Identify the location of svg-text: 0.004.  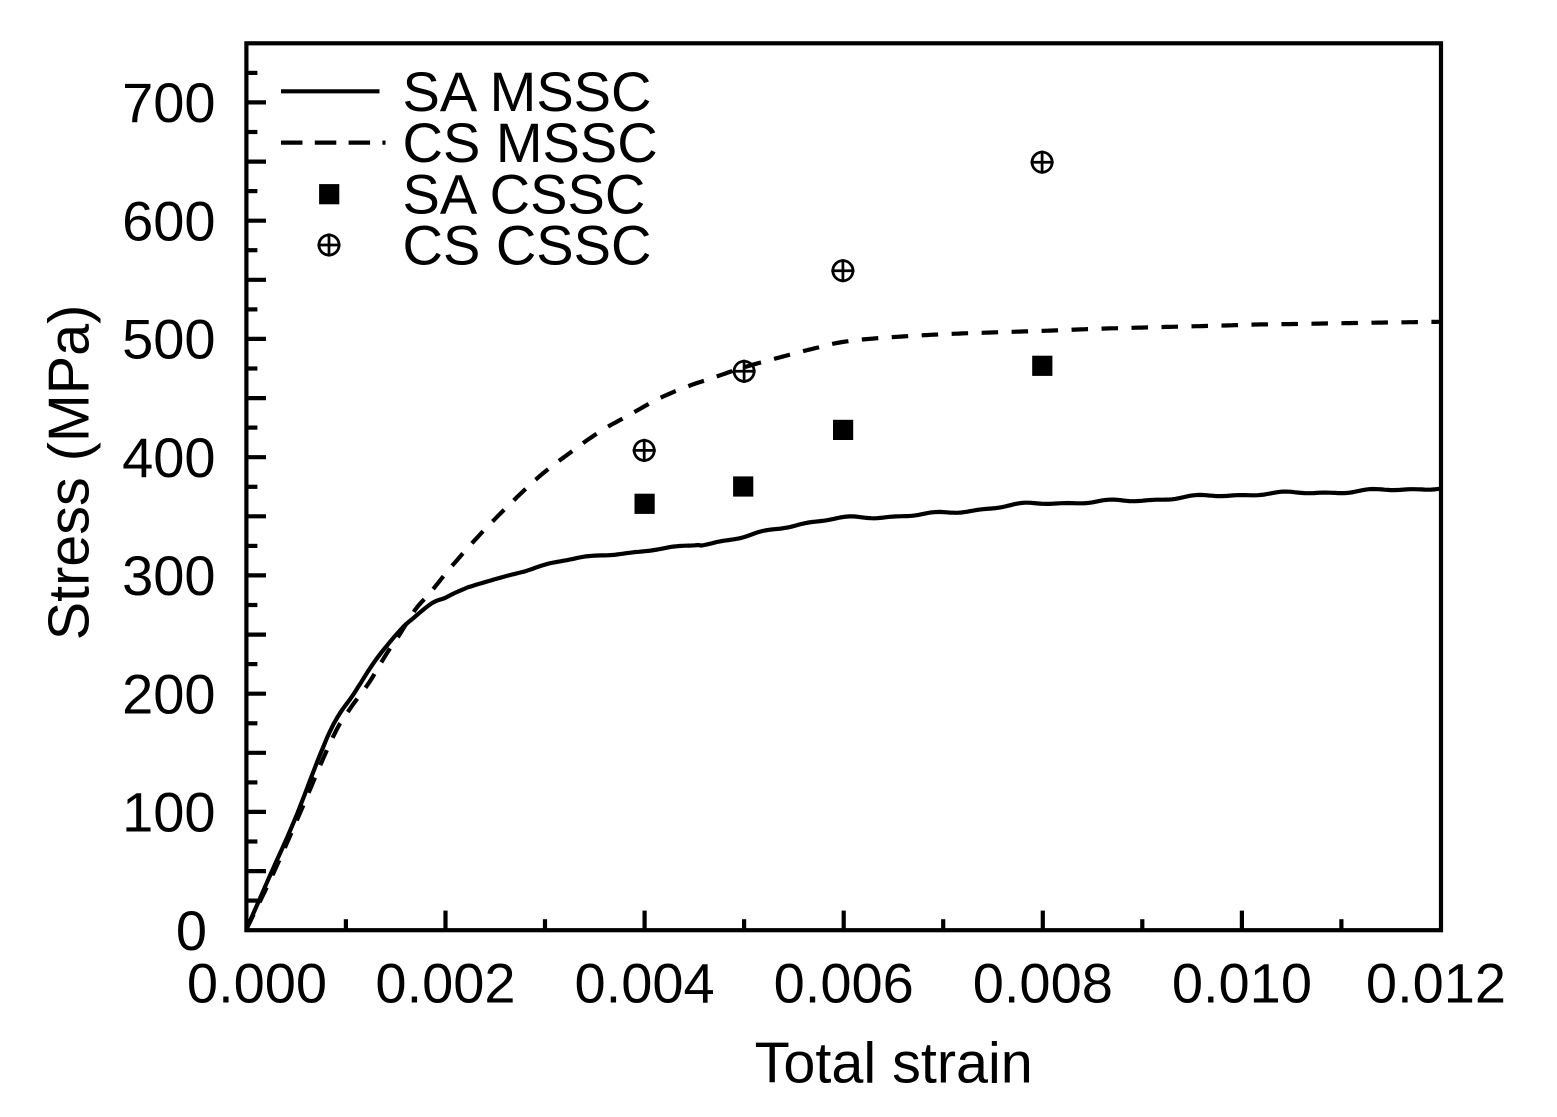
(645, 983).